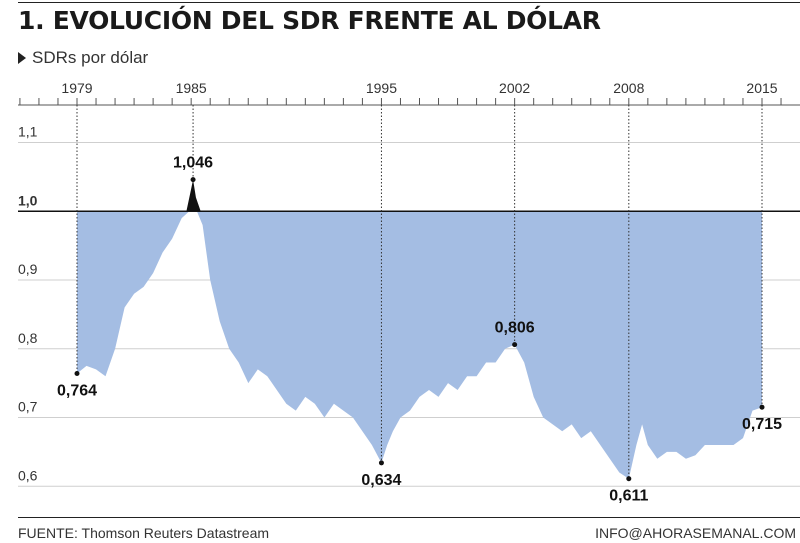 The height and width of the screenshot is (543, 800). Describe the element at coordinates (193, 195) in the screenshot. I see `above-baseline-area` at that location.